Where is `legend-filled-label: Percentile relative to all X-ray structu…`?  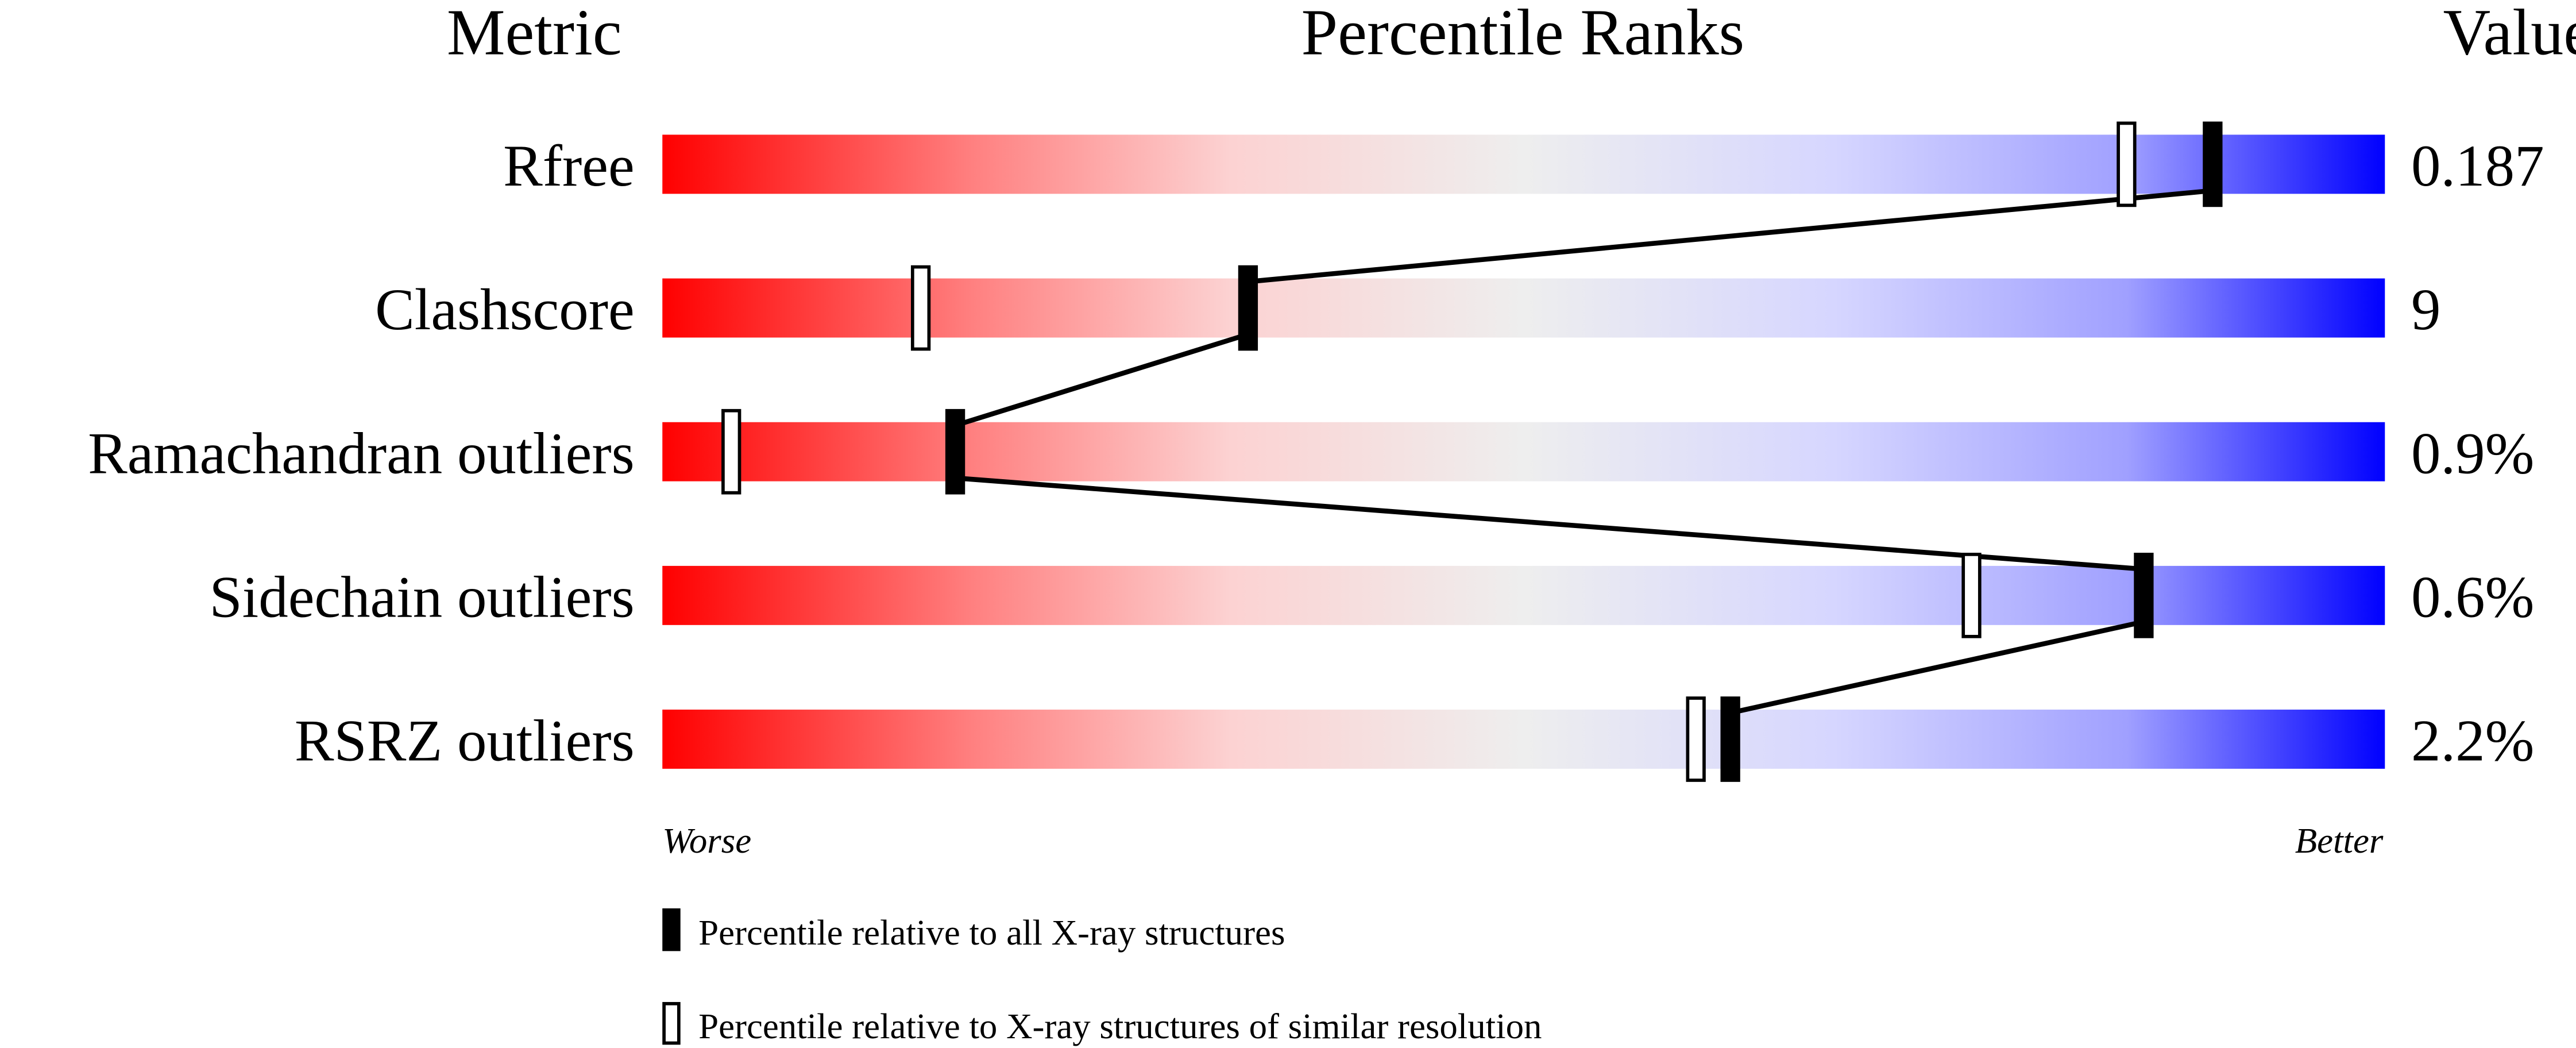 legend-filled-label: Percentile relative to all X-ray structu… is located at coordinates (991, 932).